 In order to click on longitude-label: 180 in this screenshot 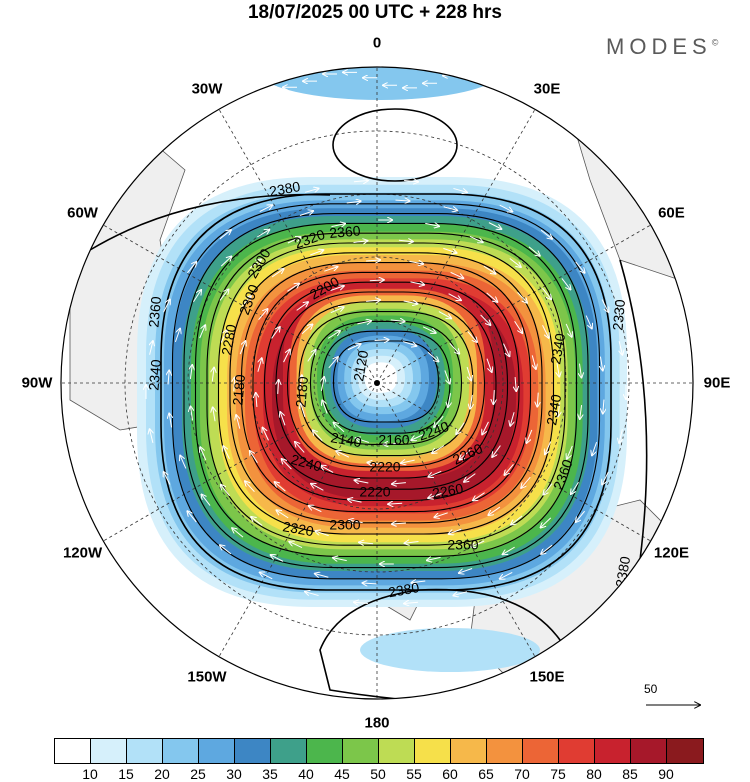, I will do `click(377, 723)`.